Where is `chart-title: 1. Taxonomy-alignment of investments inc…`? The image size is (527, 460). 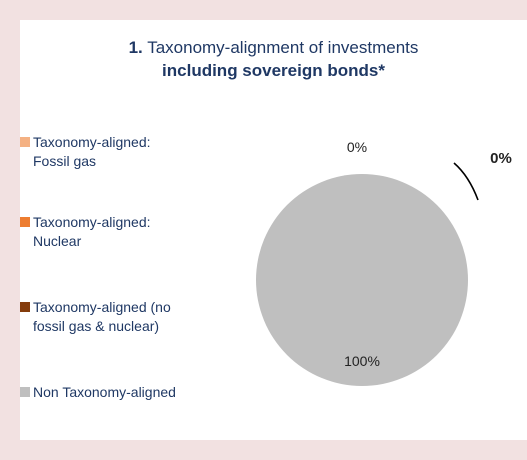
chart-title: 1. Taxonomy-alignment of investments inc… is located at coordinates (273, 59).